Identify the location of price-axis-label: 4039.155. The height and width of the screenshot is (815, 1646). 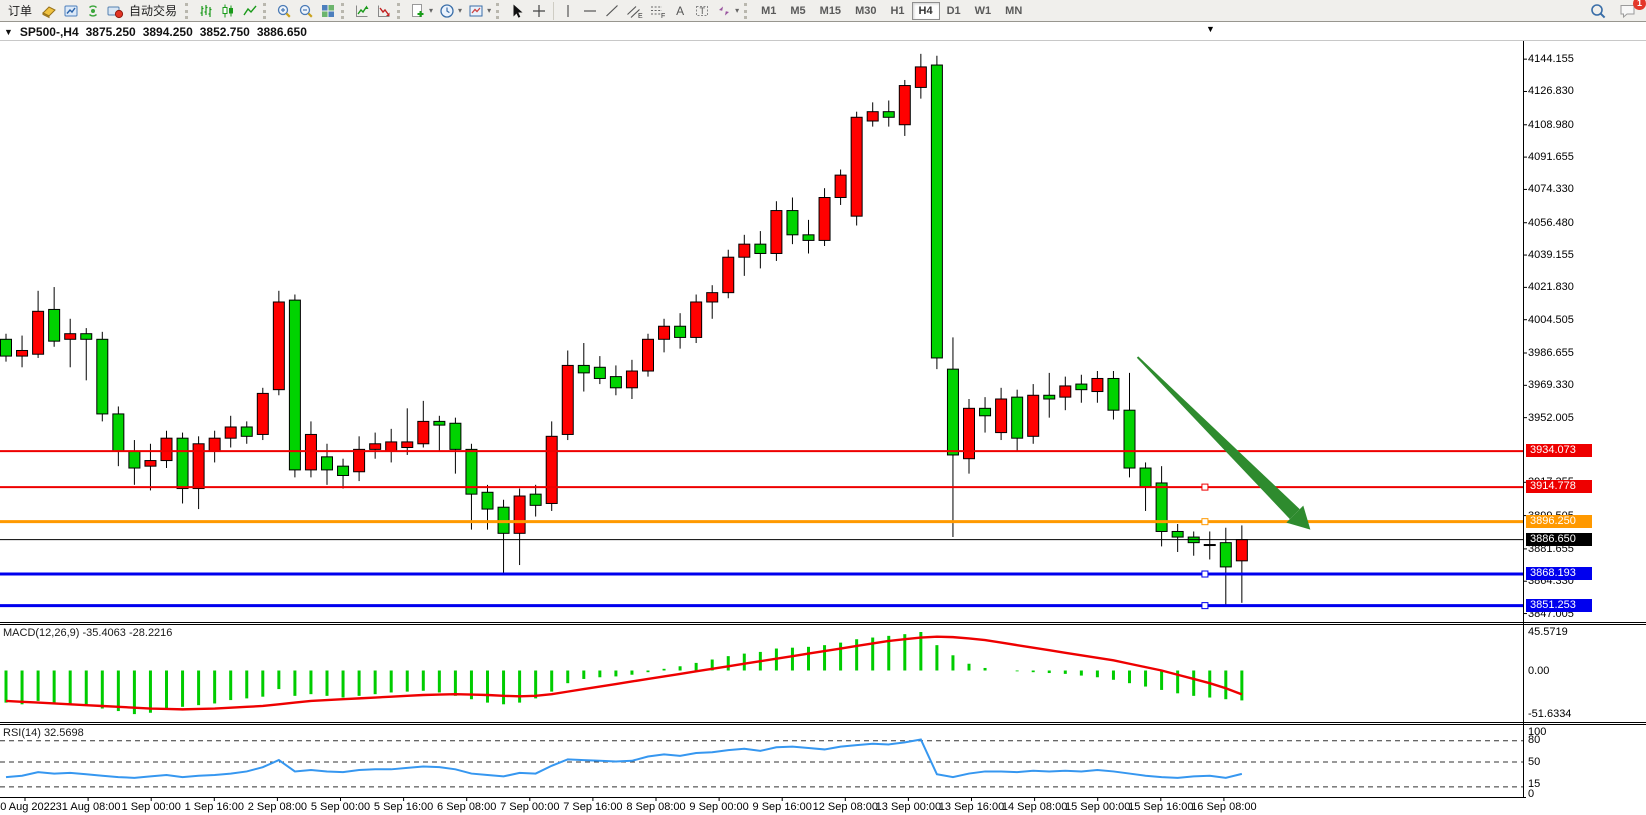
(1551, 255).